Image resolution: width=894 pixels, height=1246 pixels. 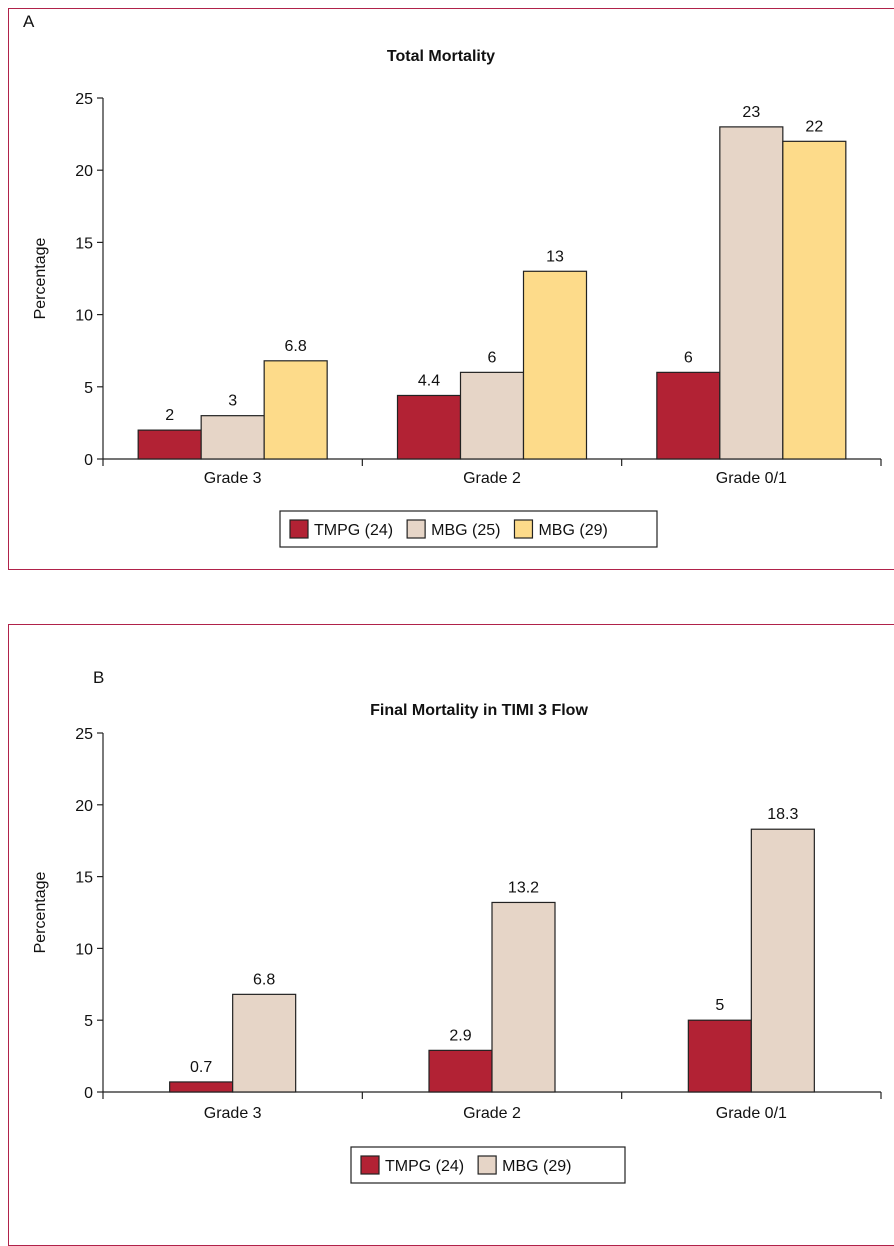 I want to click on chart-a-y-tick-label: 15, so click(x=84, y=243).